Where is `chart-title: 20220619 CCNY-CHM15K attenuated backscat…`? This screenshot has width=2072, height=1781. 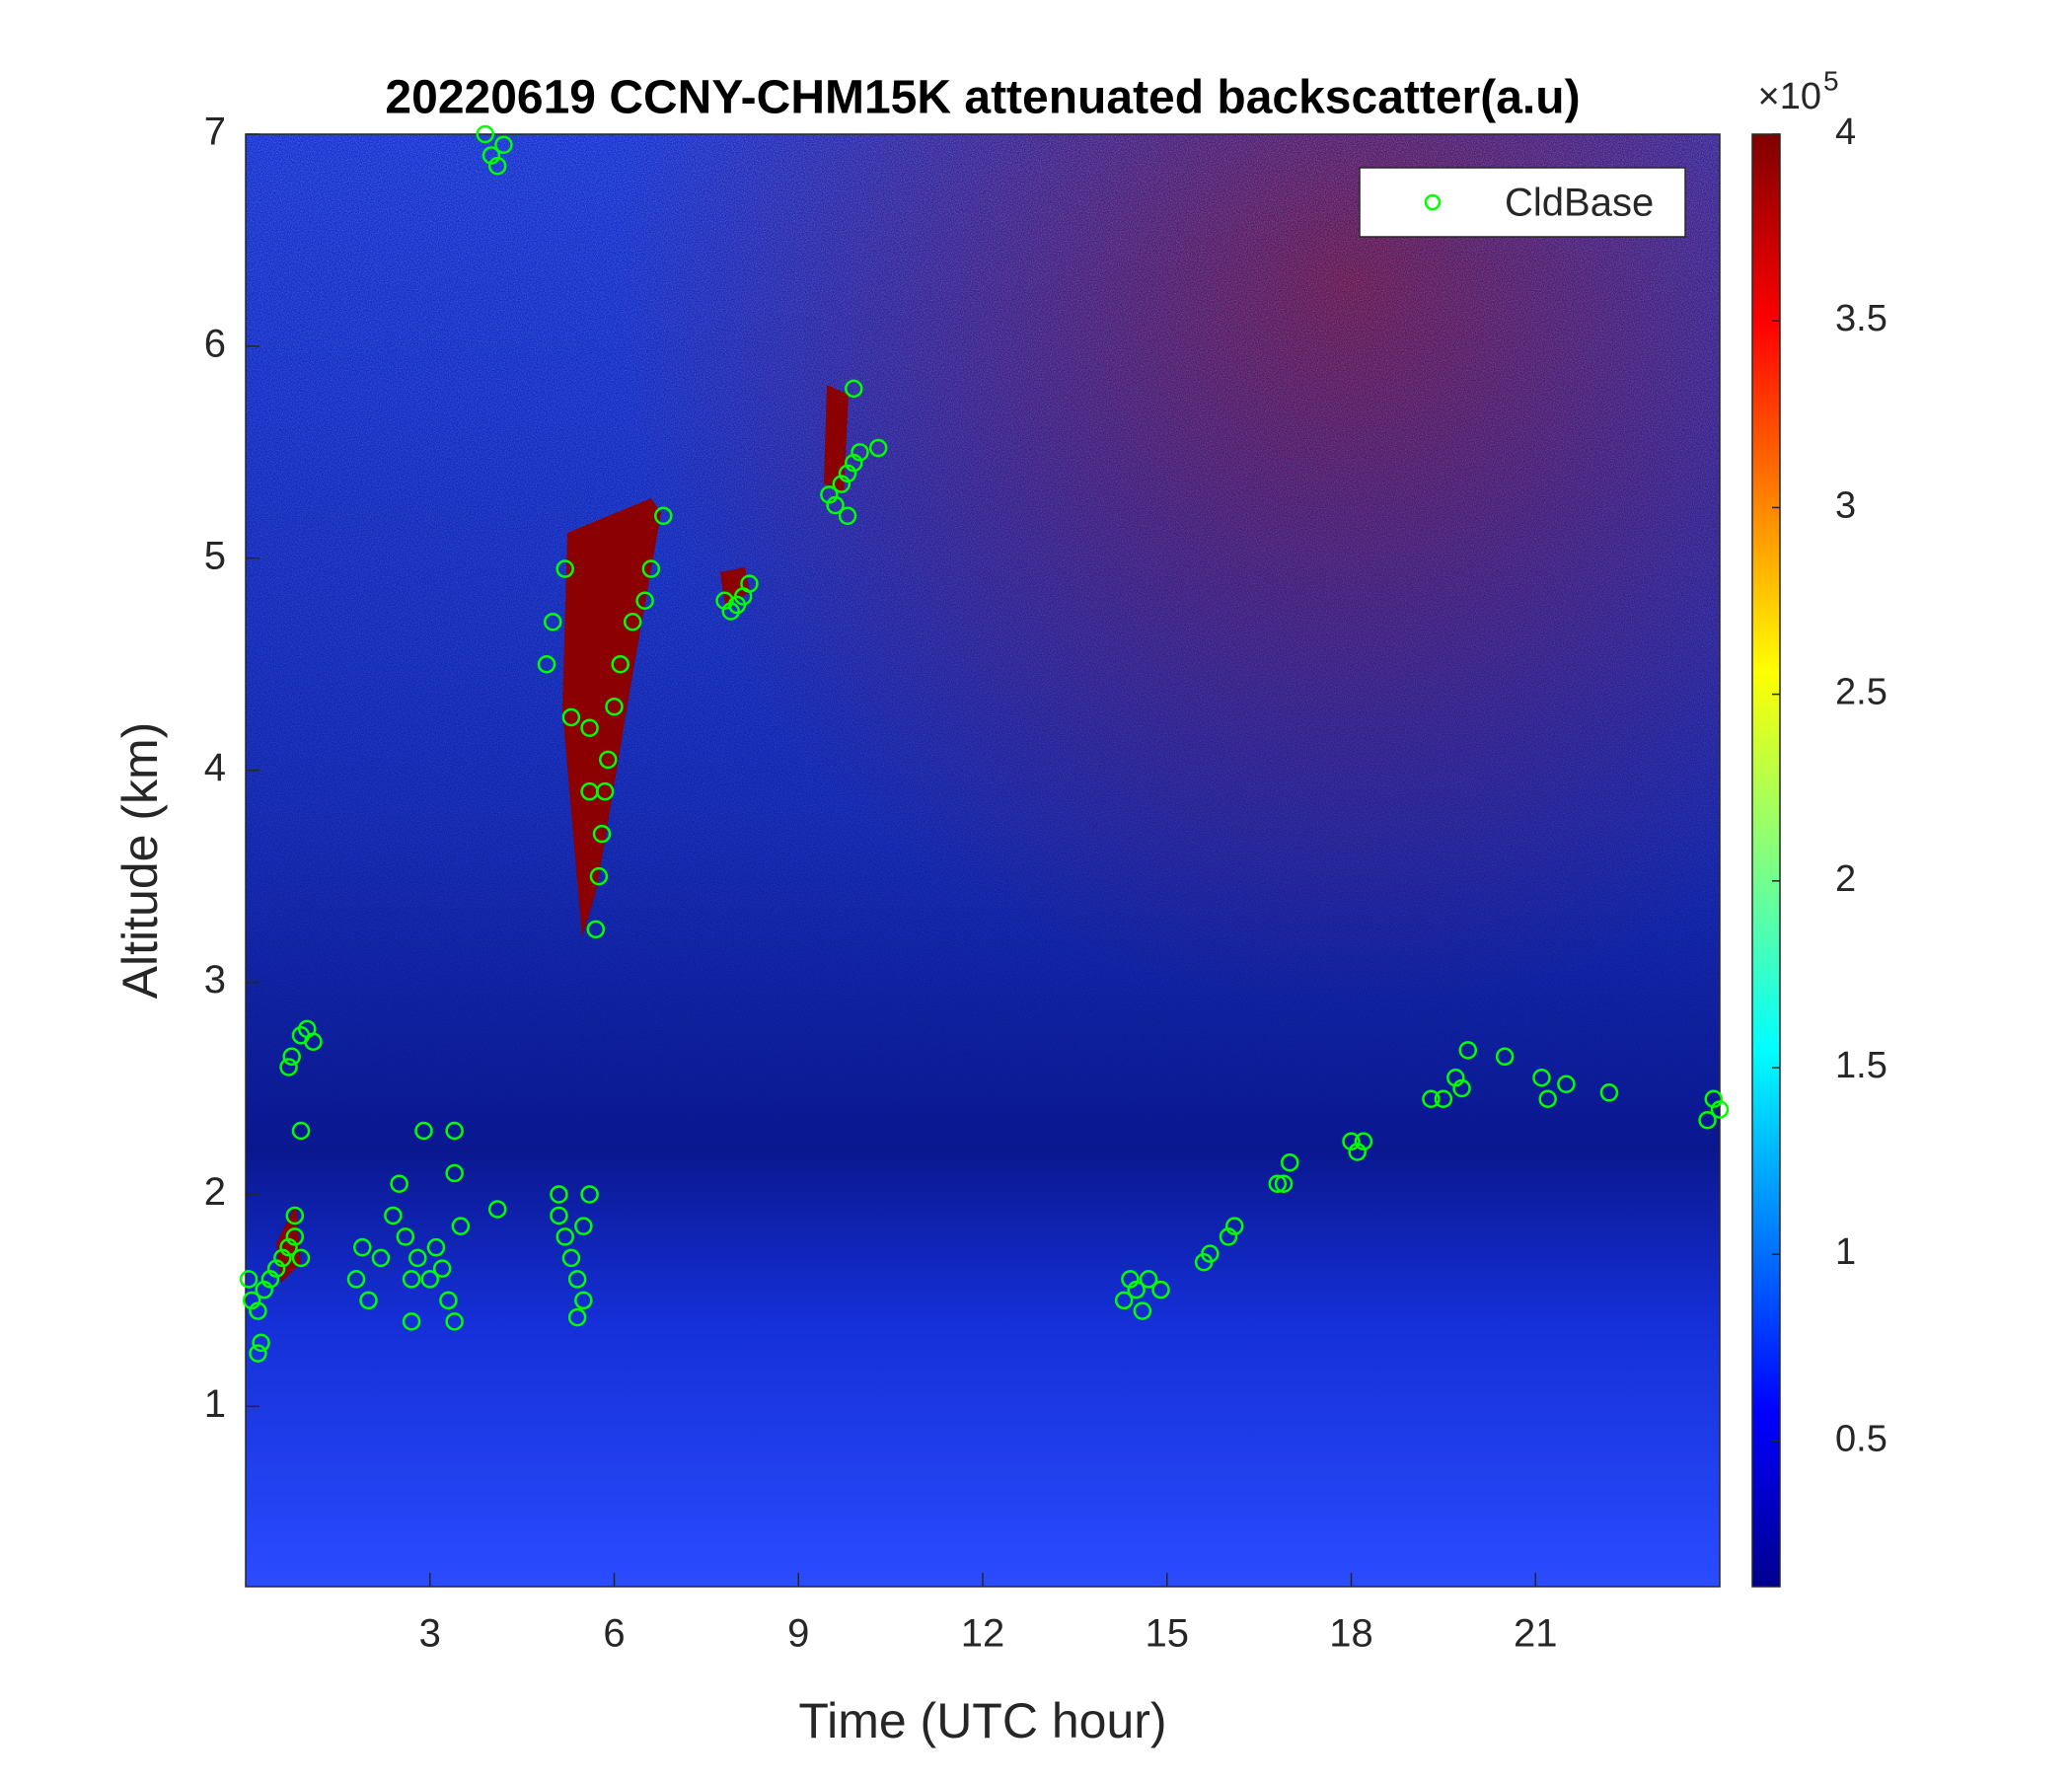
chart-title: 20220619 CCNY-CHM15K attenuated backscat… is located at coordinates (983, 98).